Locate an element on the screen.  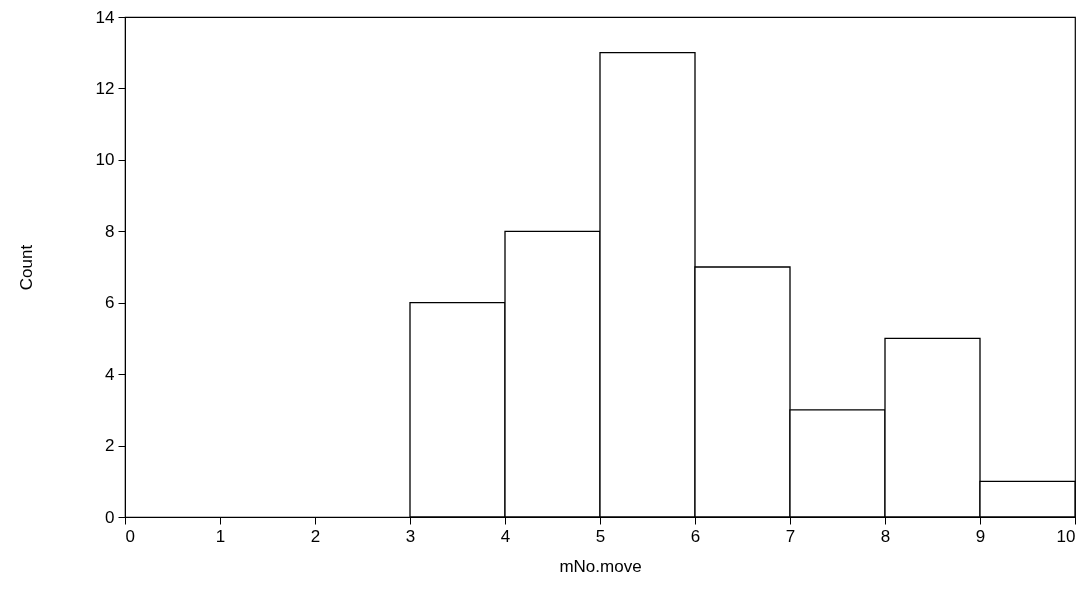
y-tick-label: 12 is located at coordinates (105, 88).